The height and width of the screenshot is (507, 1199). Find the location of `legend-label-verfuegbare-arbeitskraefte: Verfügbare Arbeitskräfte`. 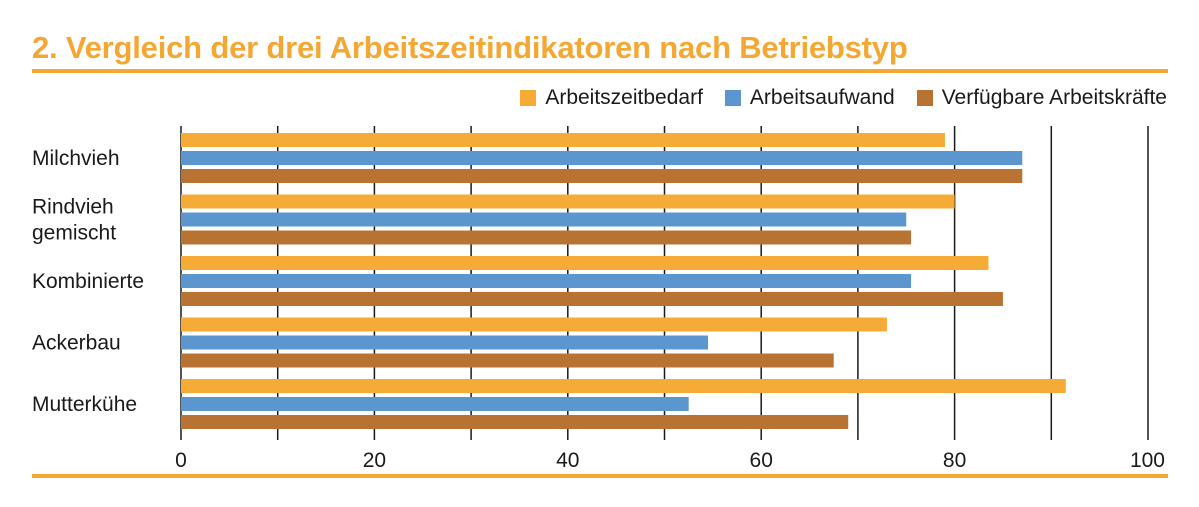

legend-label-verfuegbare-arbeitskraefte: Verfügbare Arbeitskräfte is located at coordinates (1054, 97).